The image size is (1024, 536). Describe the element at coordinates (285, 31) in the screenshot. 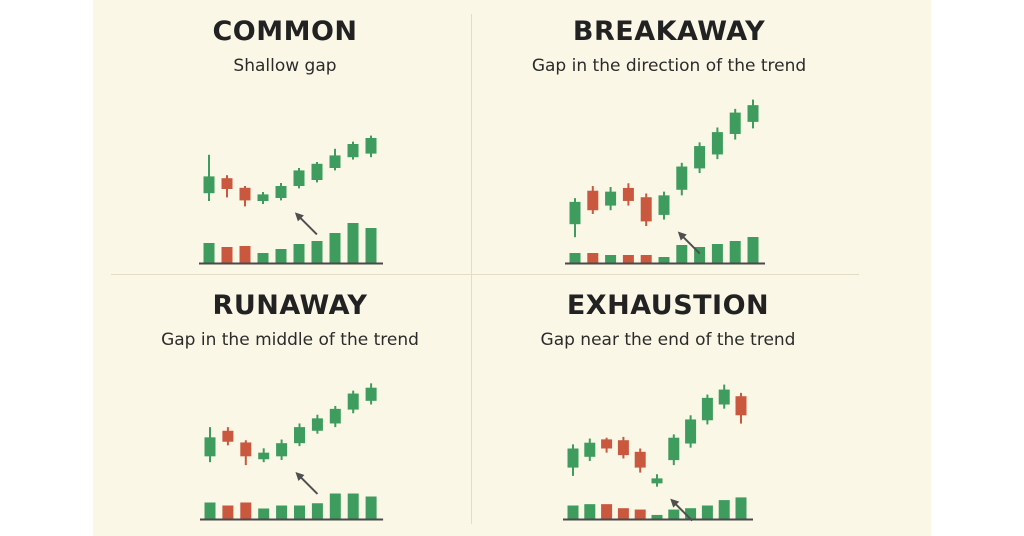

I see `chart-title-common: COMMON` at that location.